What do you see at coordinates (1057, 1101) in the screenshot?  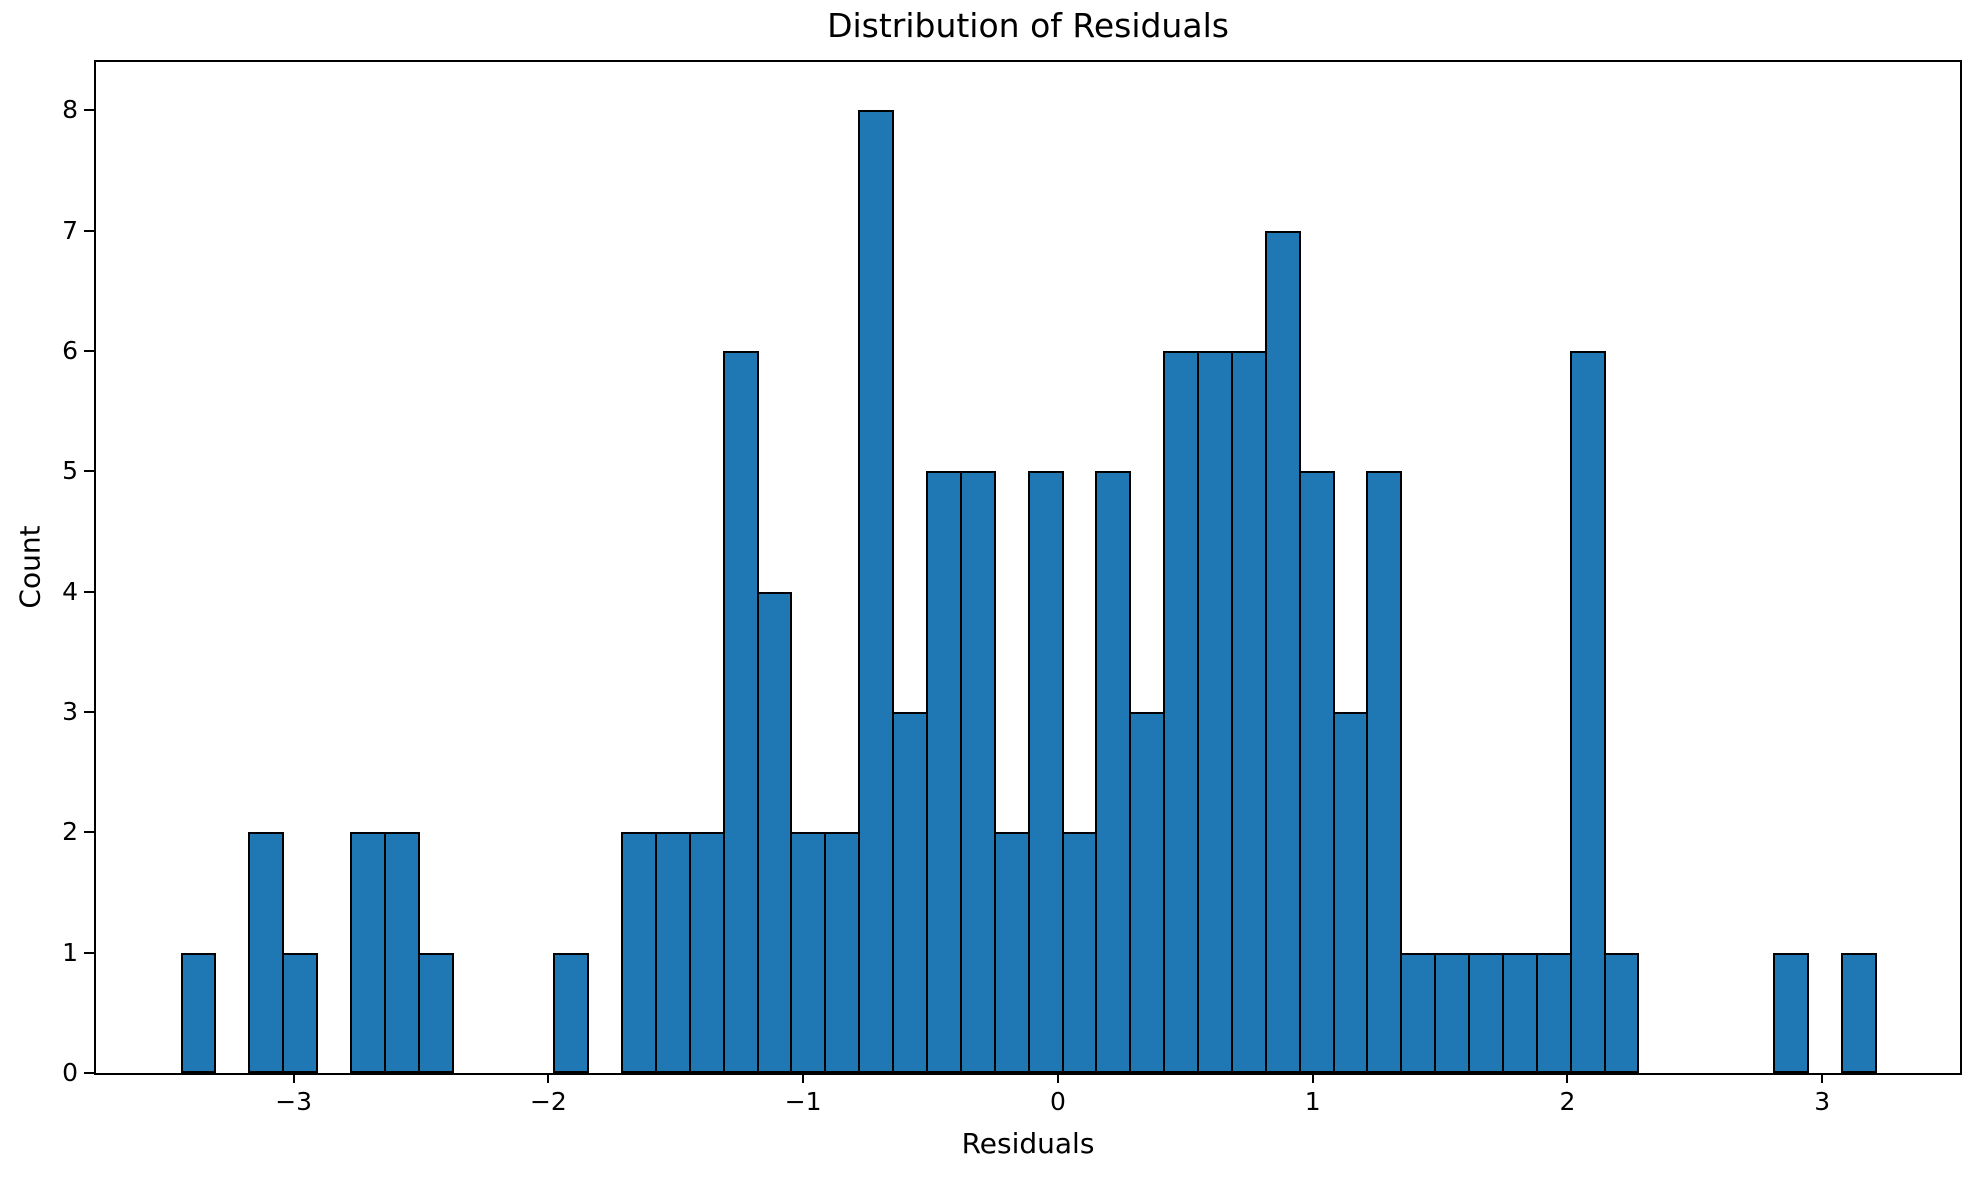 I see `x-tick-label: 0` at bounding box center [1057, 1101].